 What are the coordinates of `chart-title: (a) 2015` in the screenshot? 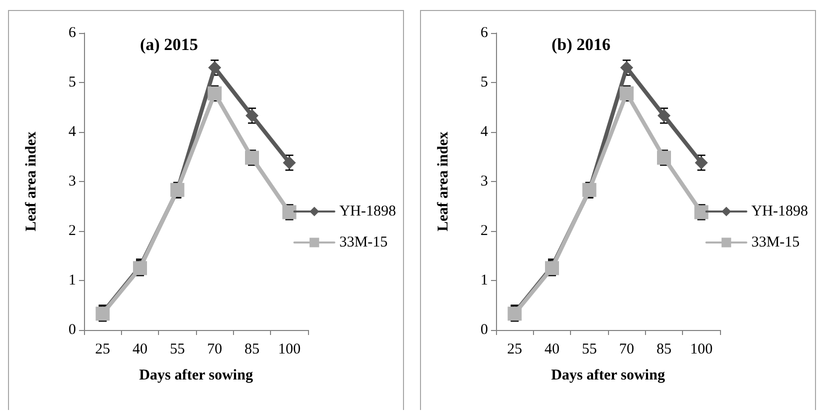 It's located at (169, 44).